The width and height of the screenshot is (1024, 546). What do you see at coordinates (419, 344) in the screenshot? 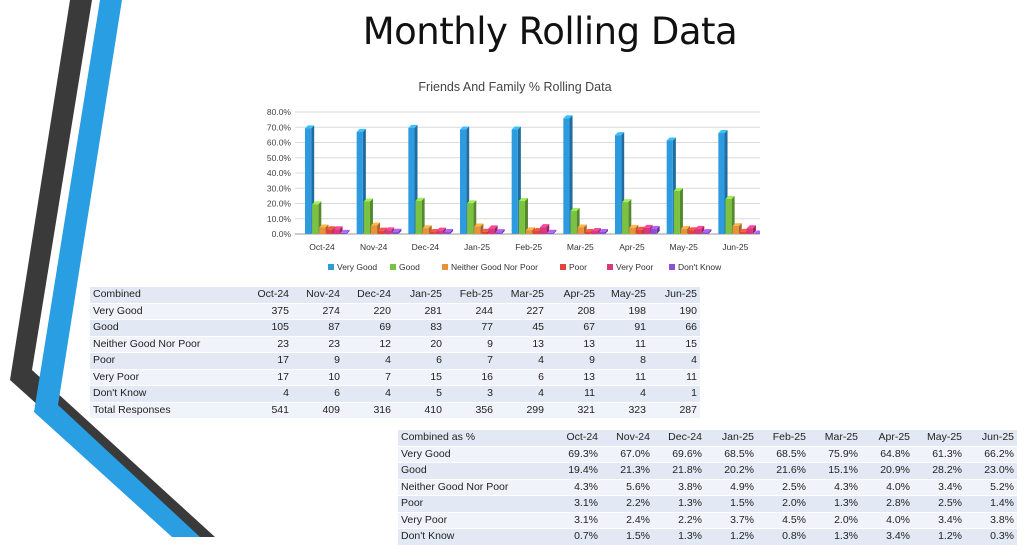
I see `cell-value: 20` at bounding box center [419, 344].